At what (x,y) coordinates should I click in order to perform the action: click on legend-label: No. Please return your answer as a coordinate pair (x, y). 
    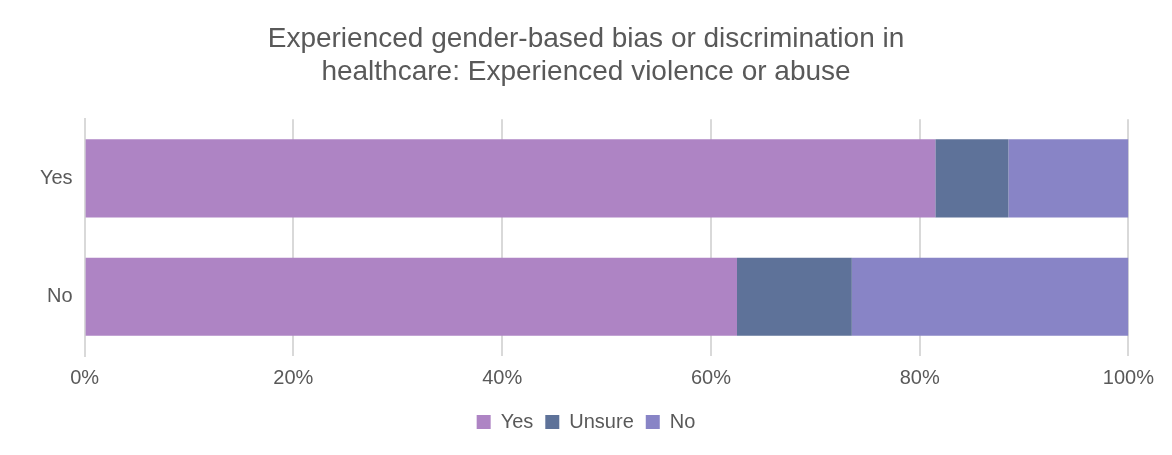
    Looking at the image, I should click on (682, 420).